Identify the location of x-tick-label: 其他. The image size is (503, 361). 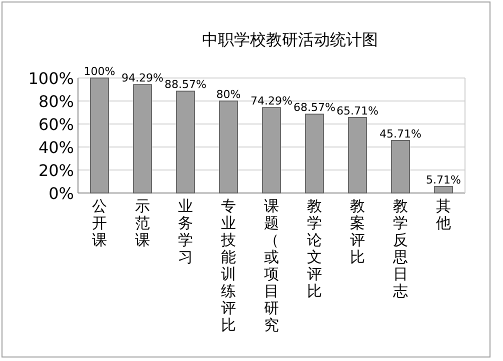
(443, 214).